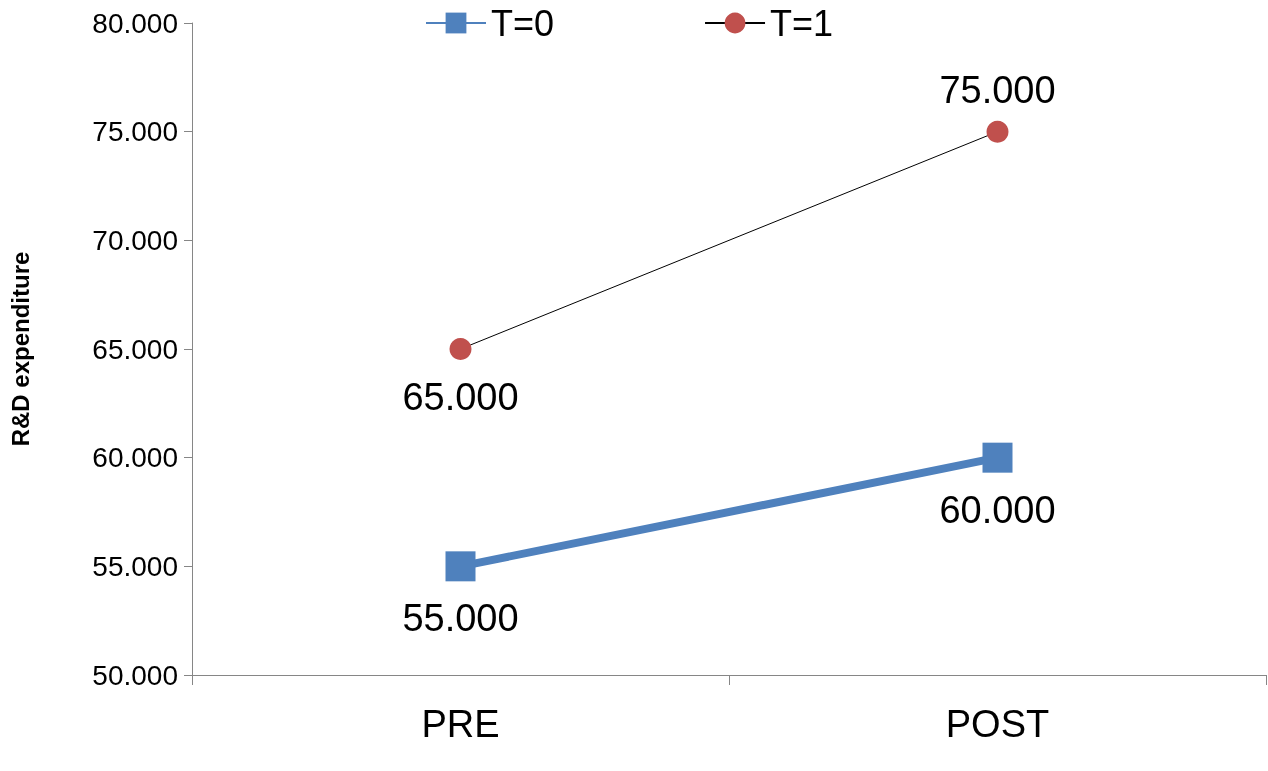 This screenshot has width=1268, height=771. Describe the element at coordinates (460, 618) in the screenshot. I see `data-label: 55.000` at that location.